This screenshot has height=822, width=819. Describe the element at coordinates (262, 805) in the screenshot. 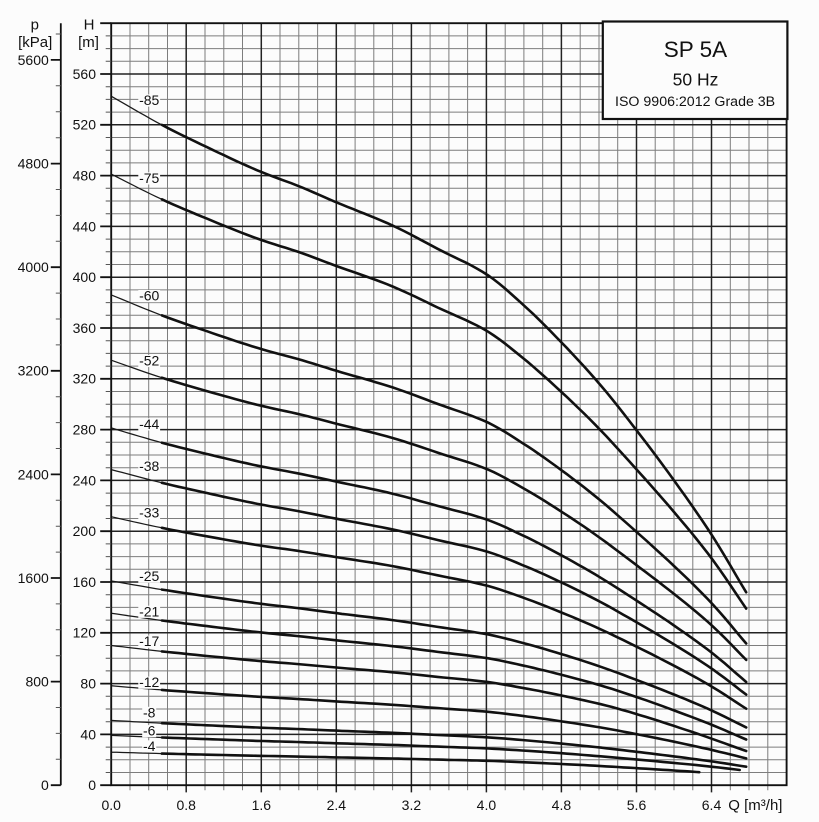

I see `svg-text: 1.6` at that location.